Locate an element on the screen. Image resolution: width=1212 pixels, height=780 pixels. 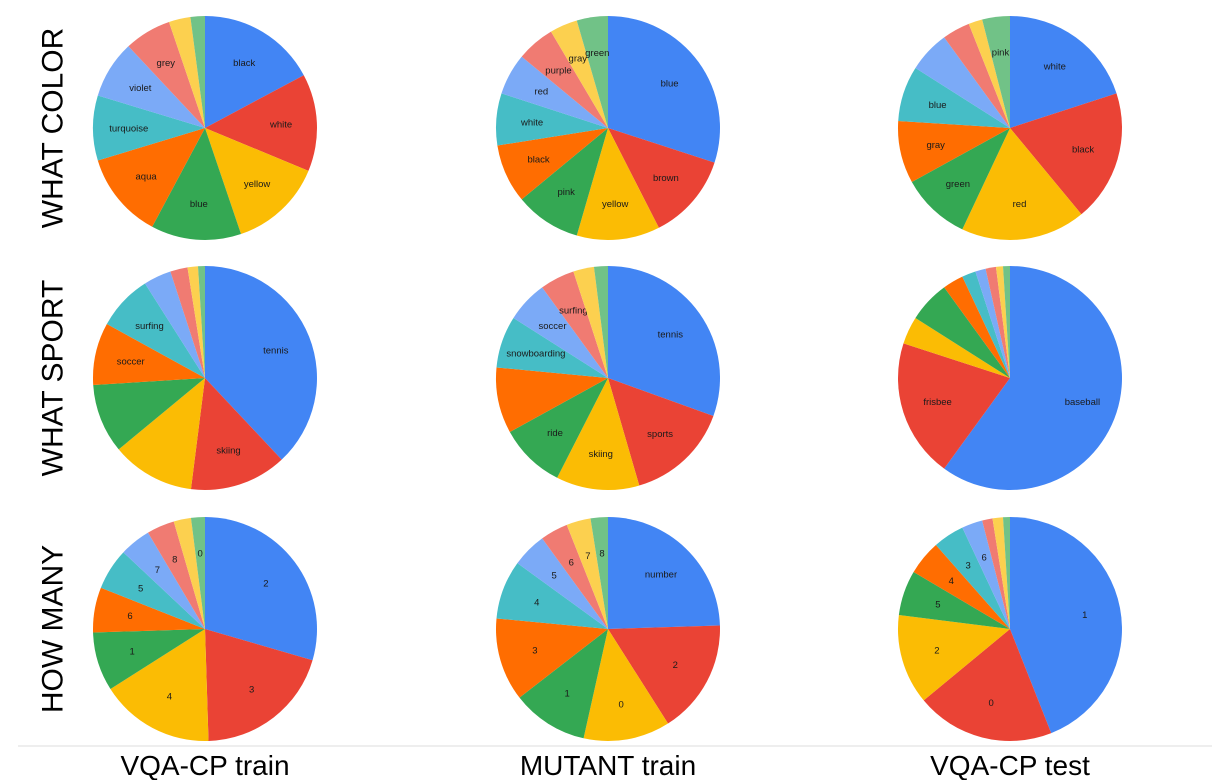
pie-slice-sports is located at coordinates (661, 432).